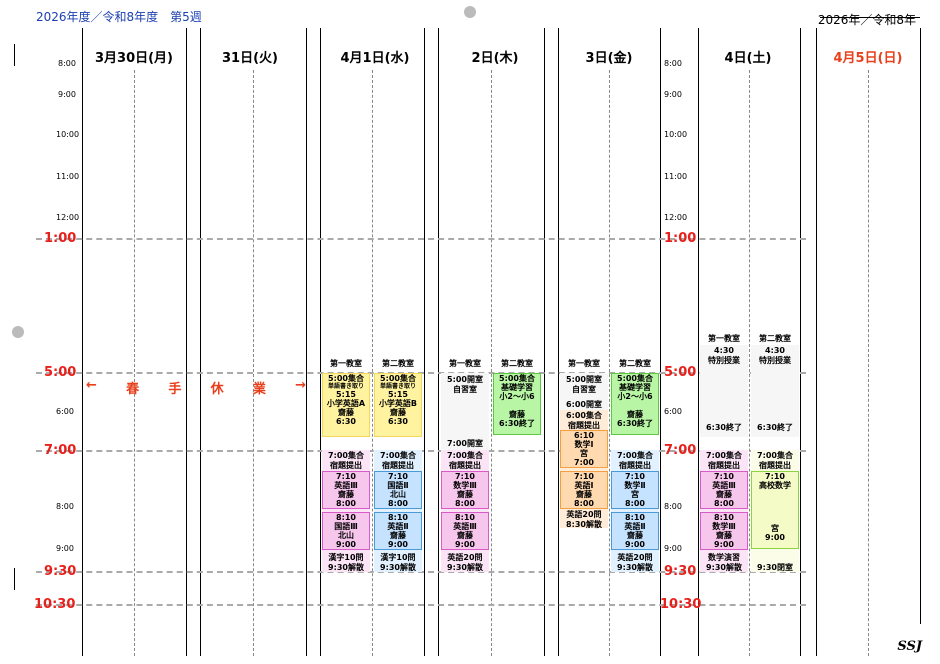 This screenshot has width=940, height=664. I want to click on class-session: 8:10 英語Ⅲ 齋藤 9:00, so click(465, 531).